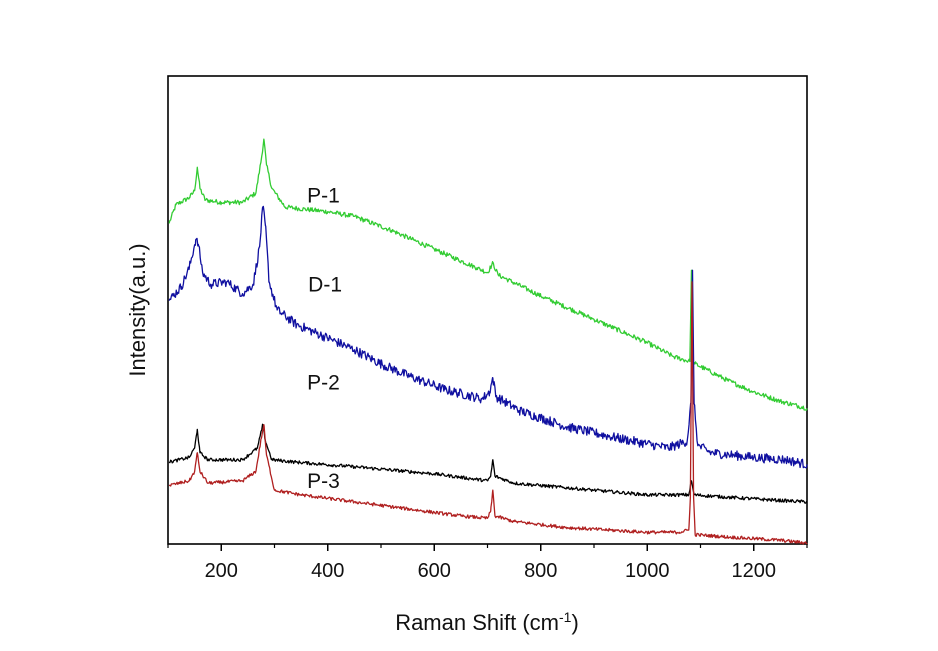  I want to click on x-axis-ticks: 200 400 600 800 1000 1200, so click(487, 563).